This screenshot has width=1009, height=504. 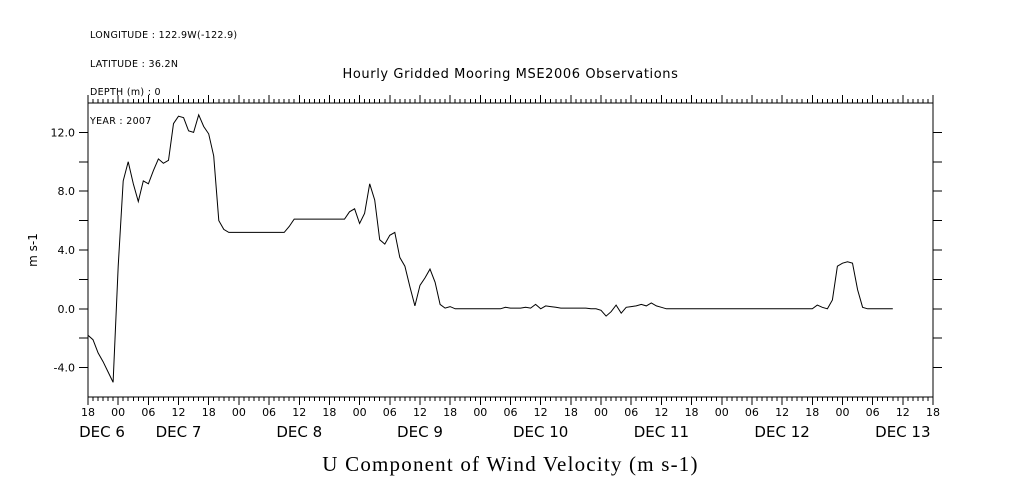 What do you see at coordinates (164, 35) in the screenshot?
I see `metadata-longitude: LONGITUDE : 122.9W(-122.9)` at bounding box center [164, 35].